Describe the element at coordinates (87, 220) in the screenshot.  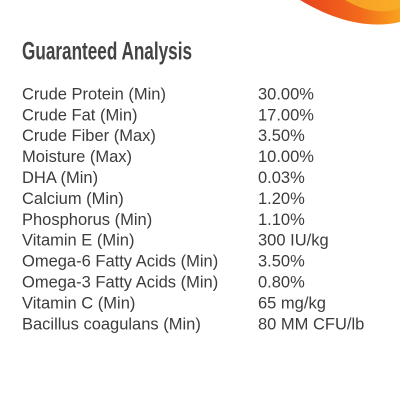
I see `nutrient-name: Phosphorus (Min)` at that location.